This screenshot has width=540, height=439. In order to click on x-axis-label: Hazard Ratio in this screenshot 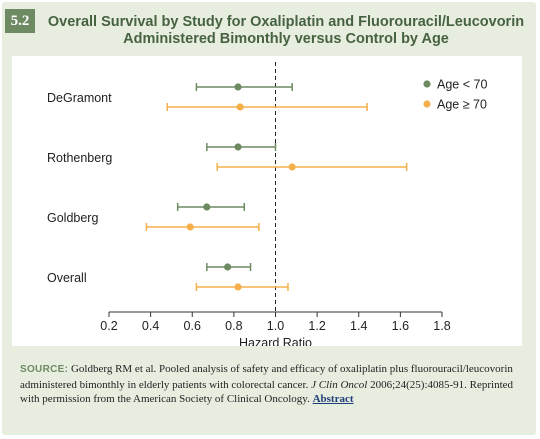, I will do `click(275, 341)`.